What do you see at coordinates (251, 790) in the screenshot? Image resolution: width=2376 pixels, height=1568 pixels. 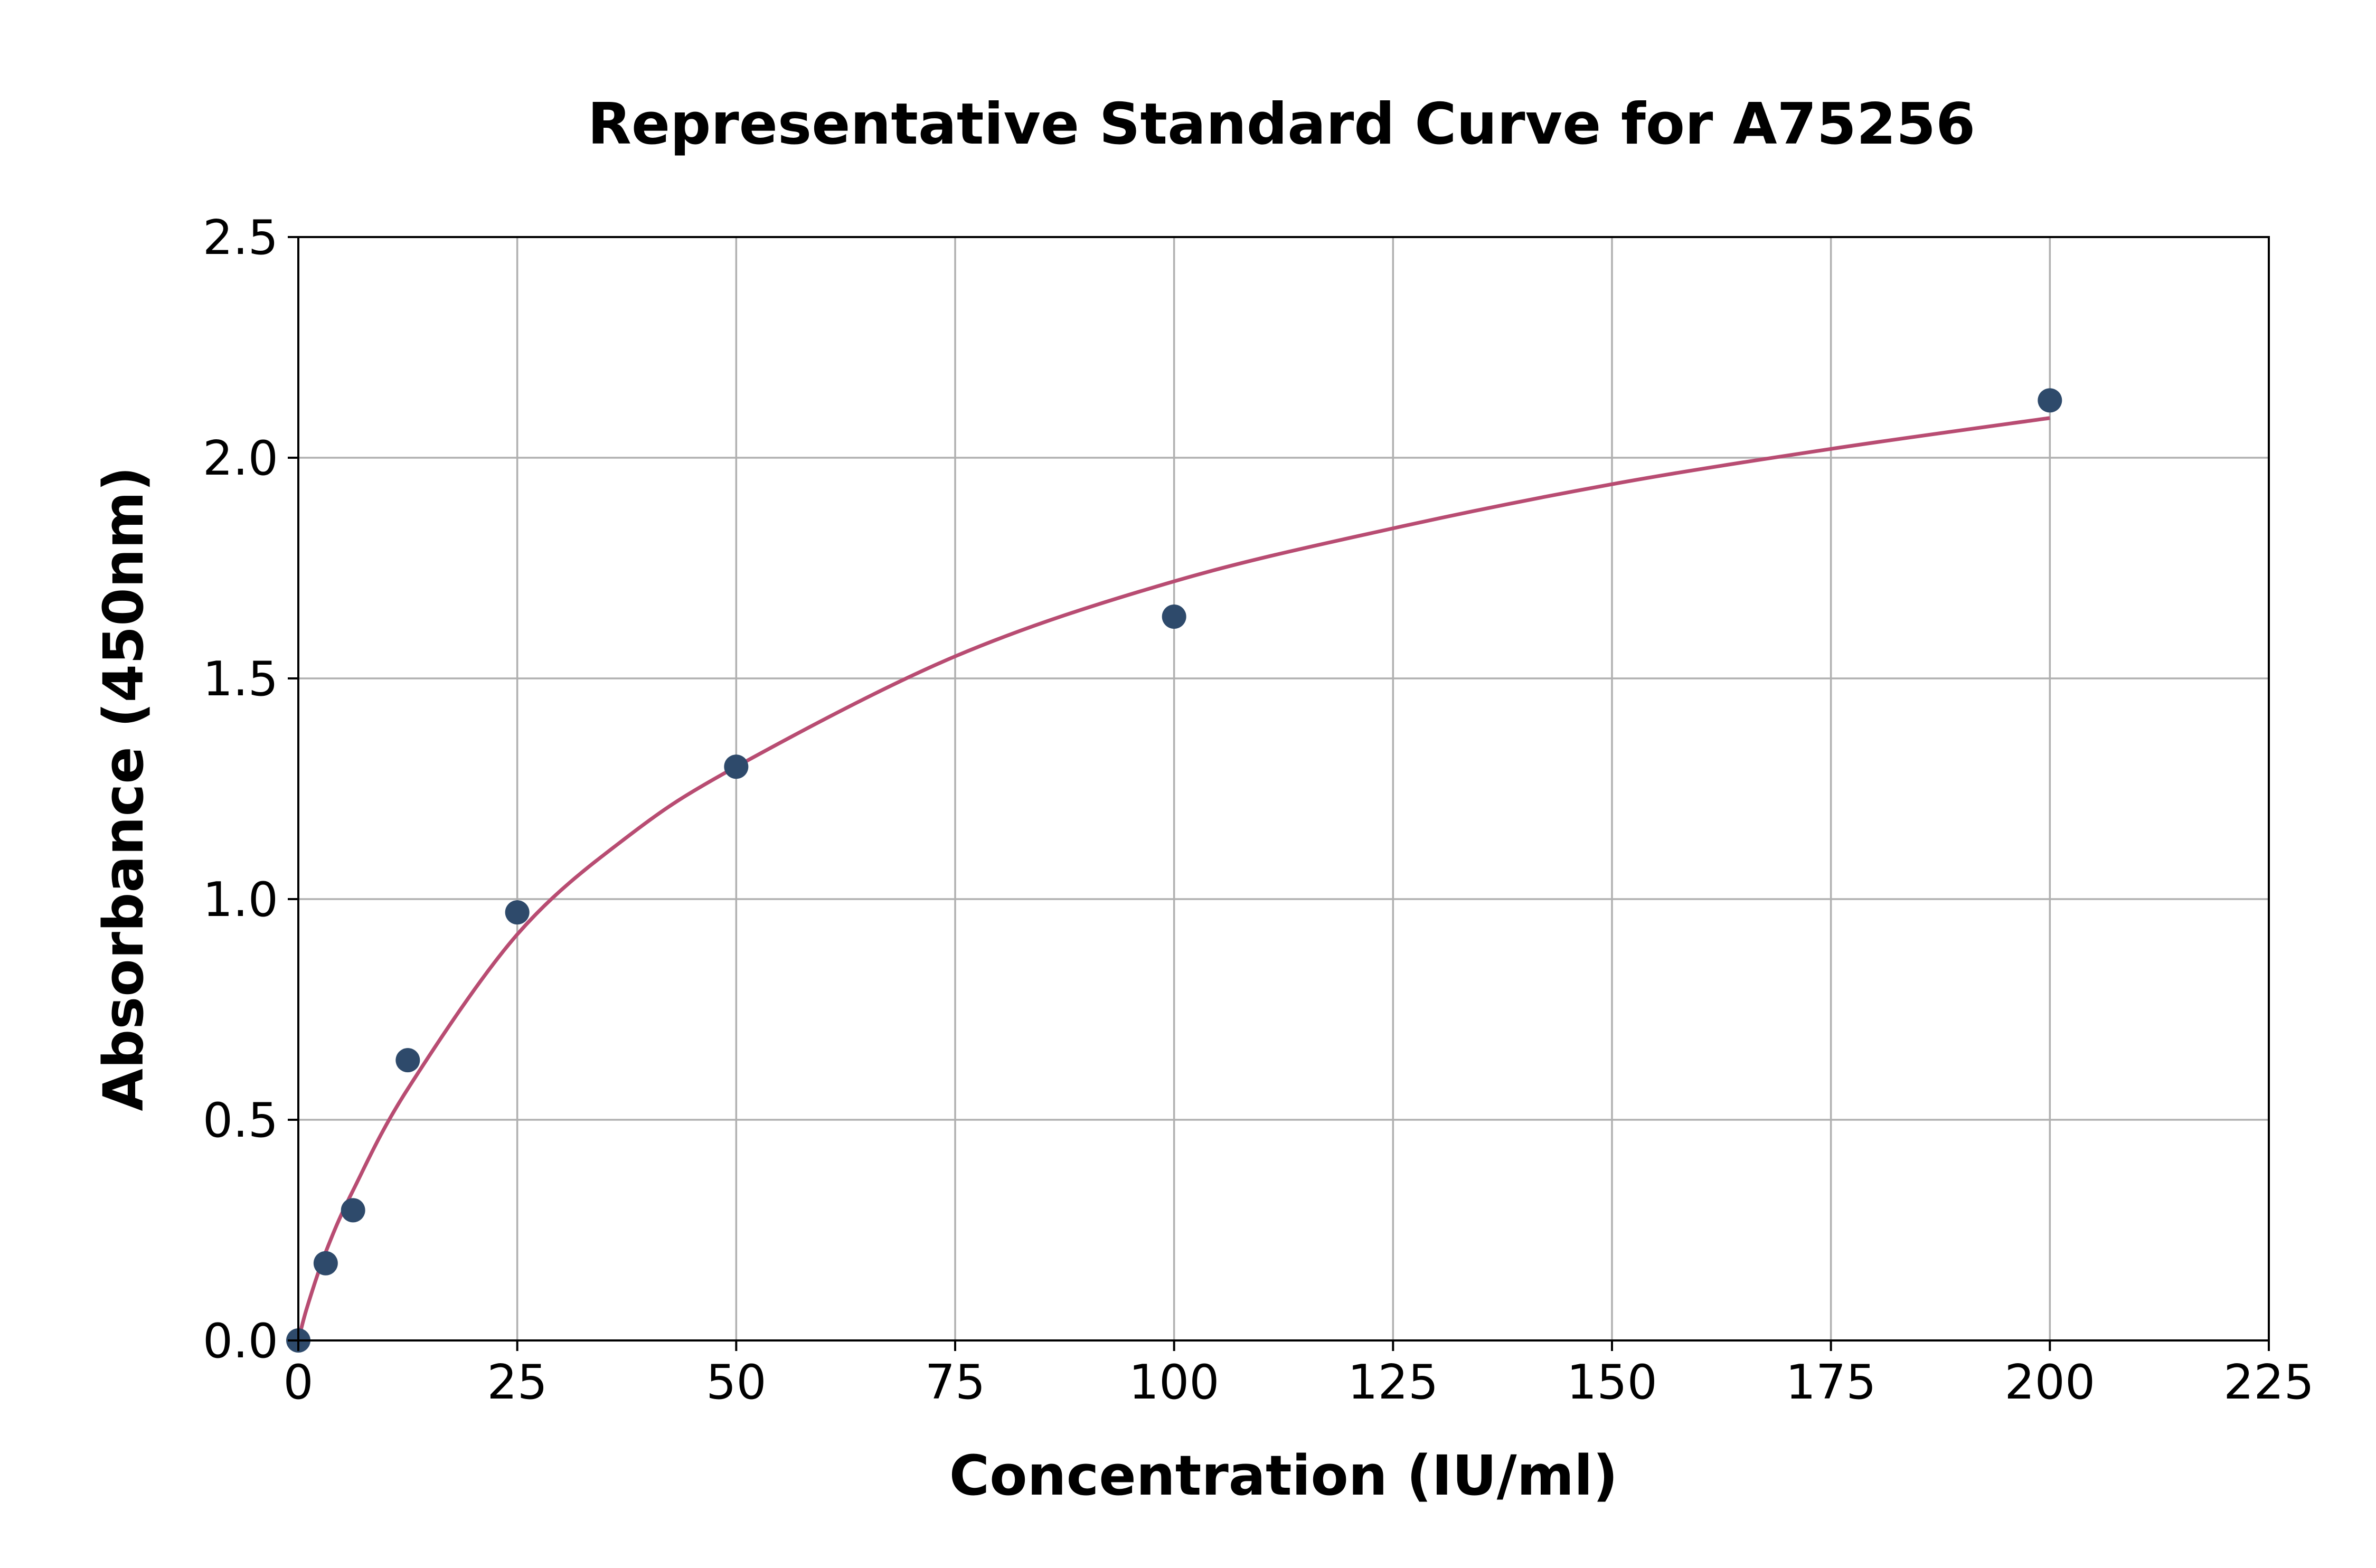 I see `y-axis-ticks: 0.0 0.5 1.0 1.5 2.0 2.5` at bounding box center [251, 790].